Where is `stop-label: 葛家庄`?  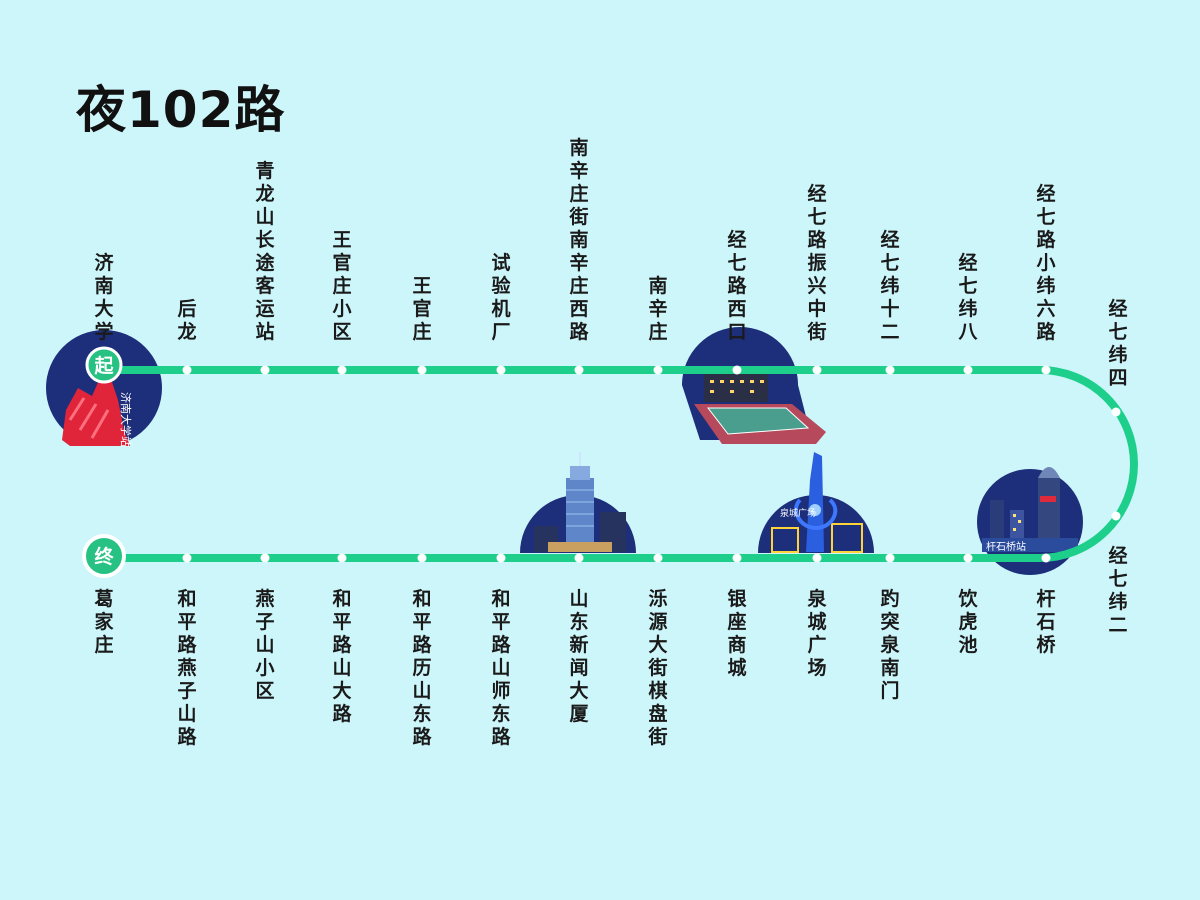 stop-label: 葛家庄 is located at coordinates (104, 622).